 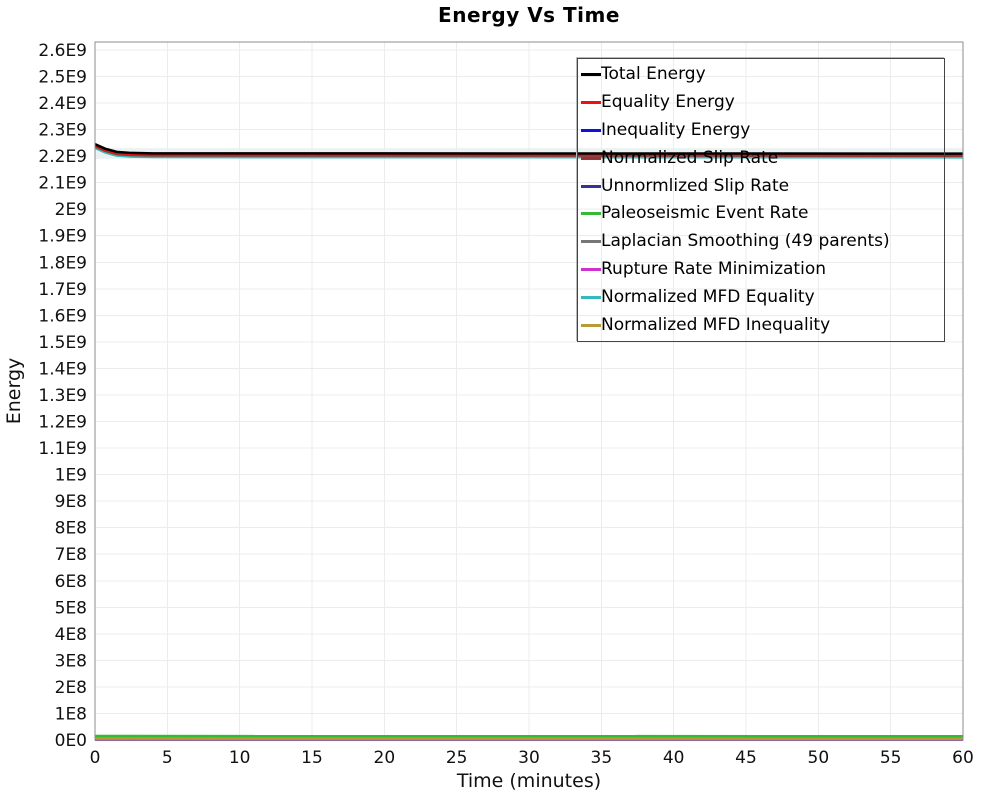 What do you see at coordinates (71, 582) in the screenshot?
I see `y-tick-label: 6E8` at bounding box center [71, 582].